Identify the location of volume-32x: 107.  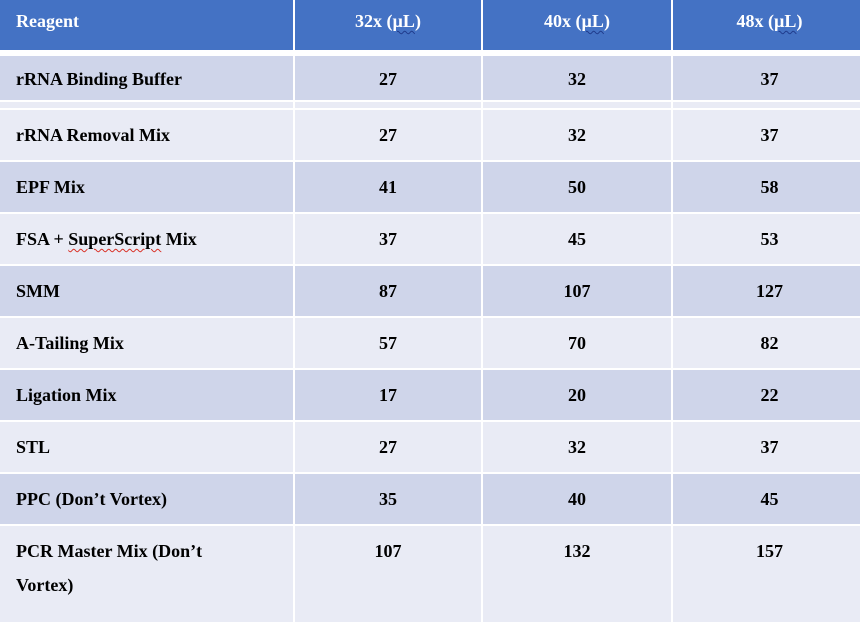
(388, 574).